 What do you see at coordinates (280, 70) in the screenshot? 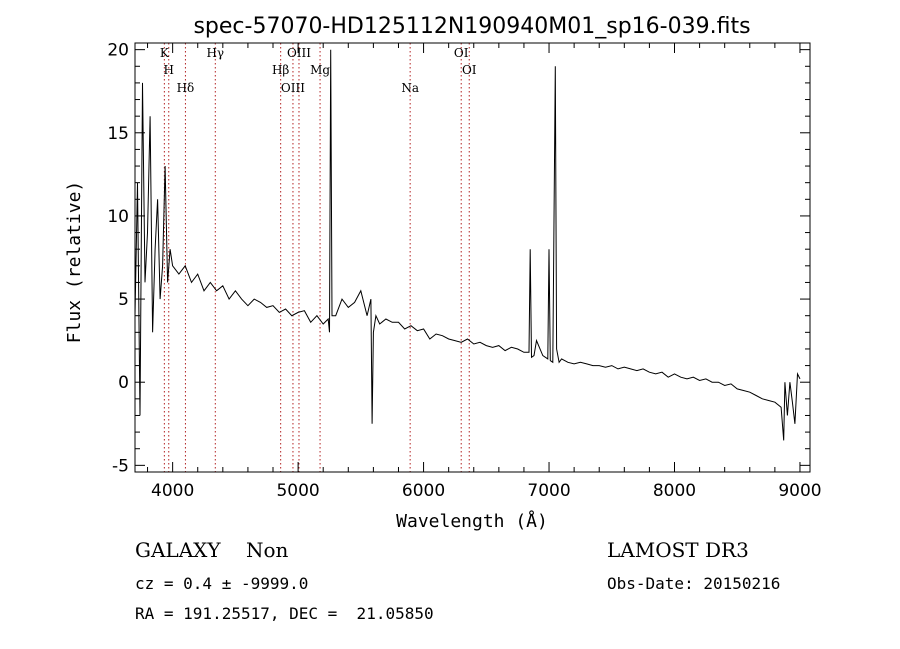
I see `line-marker-label: Hβ` at bounding box center [280, 70].